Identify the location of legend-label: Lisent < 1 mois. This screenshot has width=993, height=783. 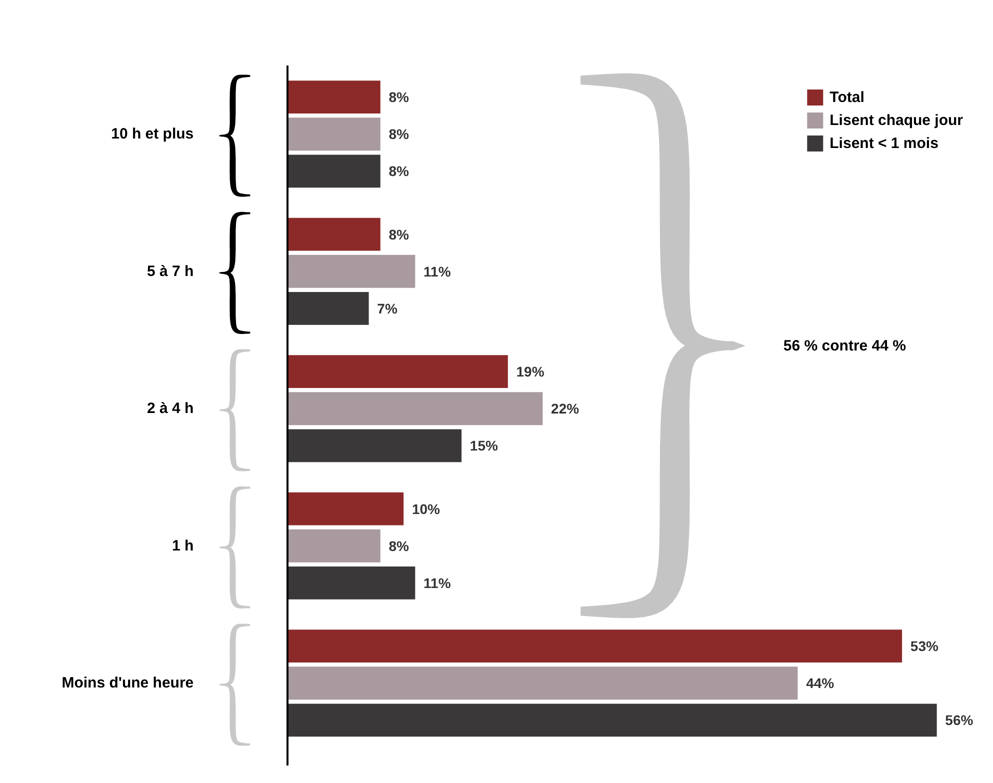
(884, 143).